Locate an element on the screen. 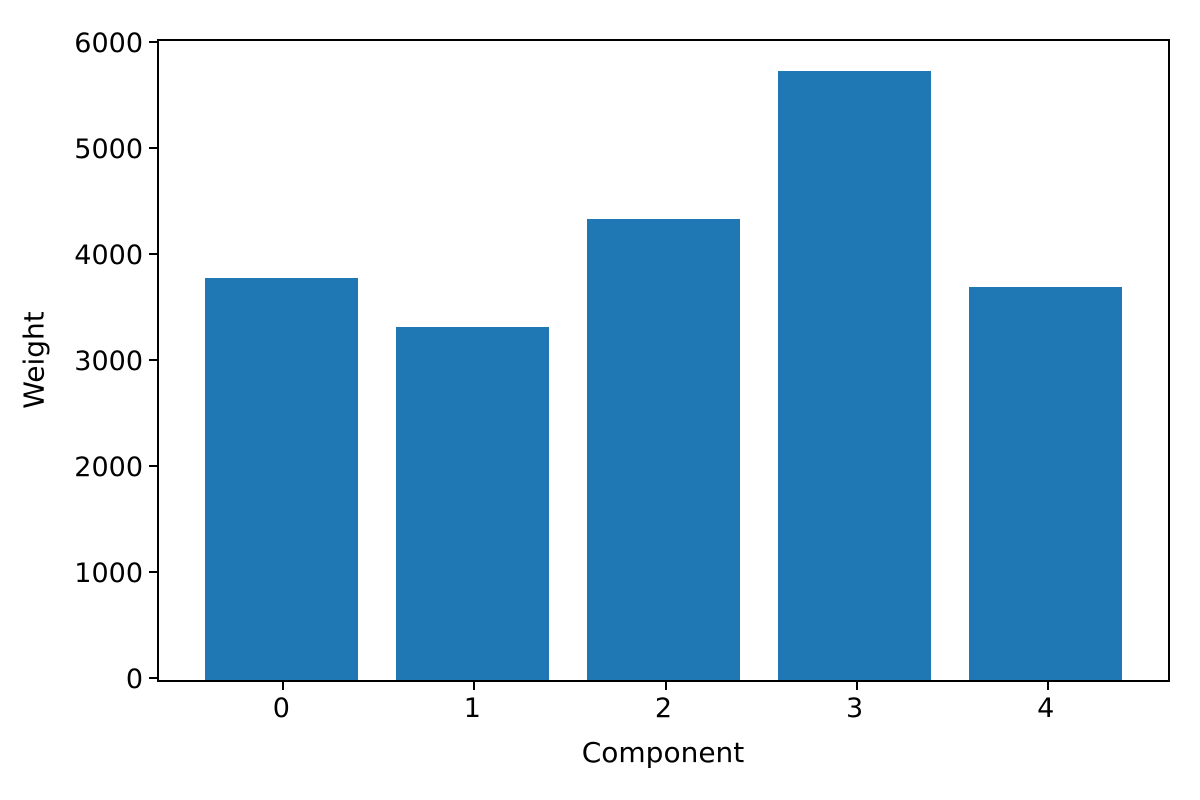 This screenshot has width=1200, height=800. y-axis-tick-label: 1000 is located at coordinates (108, 573).